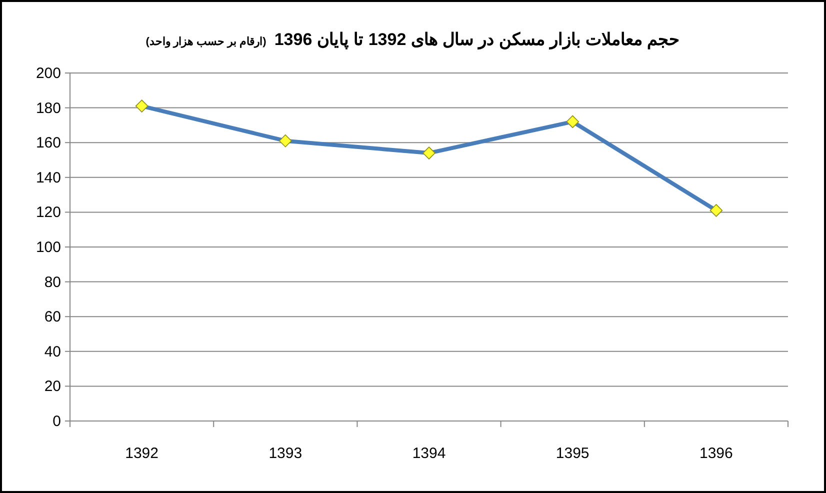  I want to click on y-tick-label: 60, so click(52, 317).